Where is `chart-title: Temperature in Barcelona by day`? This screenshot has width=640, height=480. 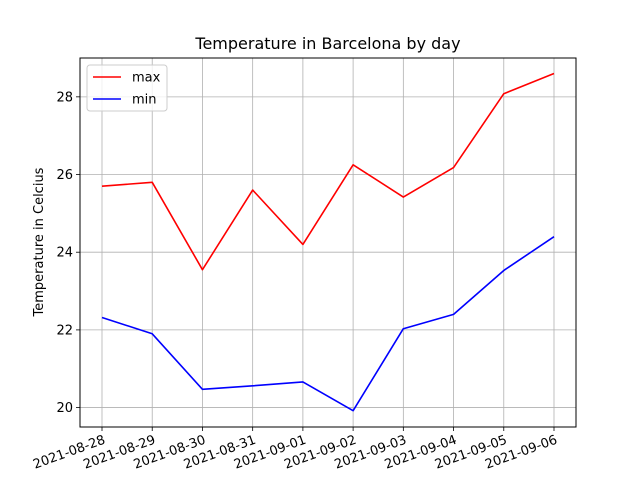 chart-title: Temperature in Barcelona by day is located at coordinates (327, 43).